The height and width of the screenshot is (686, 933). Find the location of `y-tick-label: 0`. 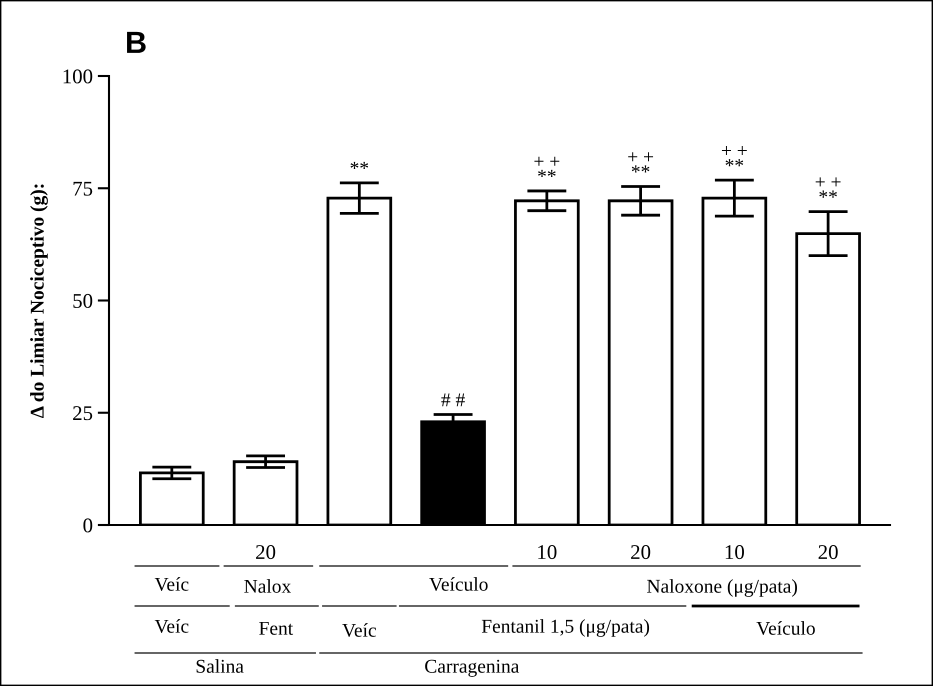

y-tick-label: 0 is located at coordinates (87, 525).